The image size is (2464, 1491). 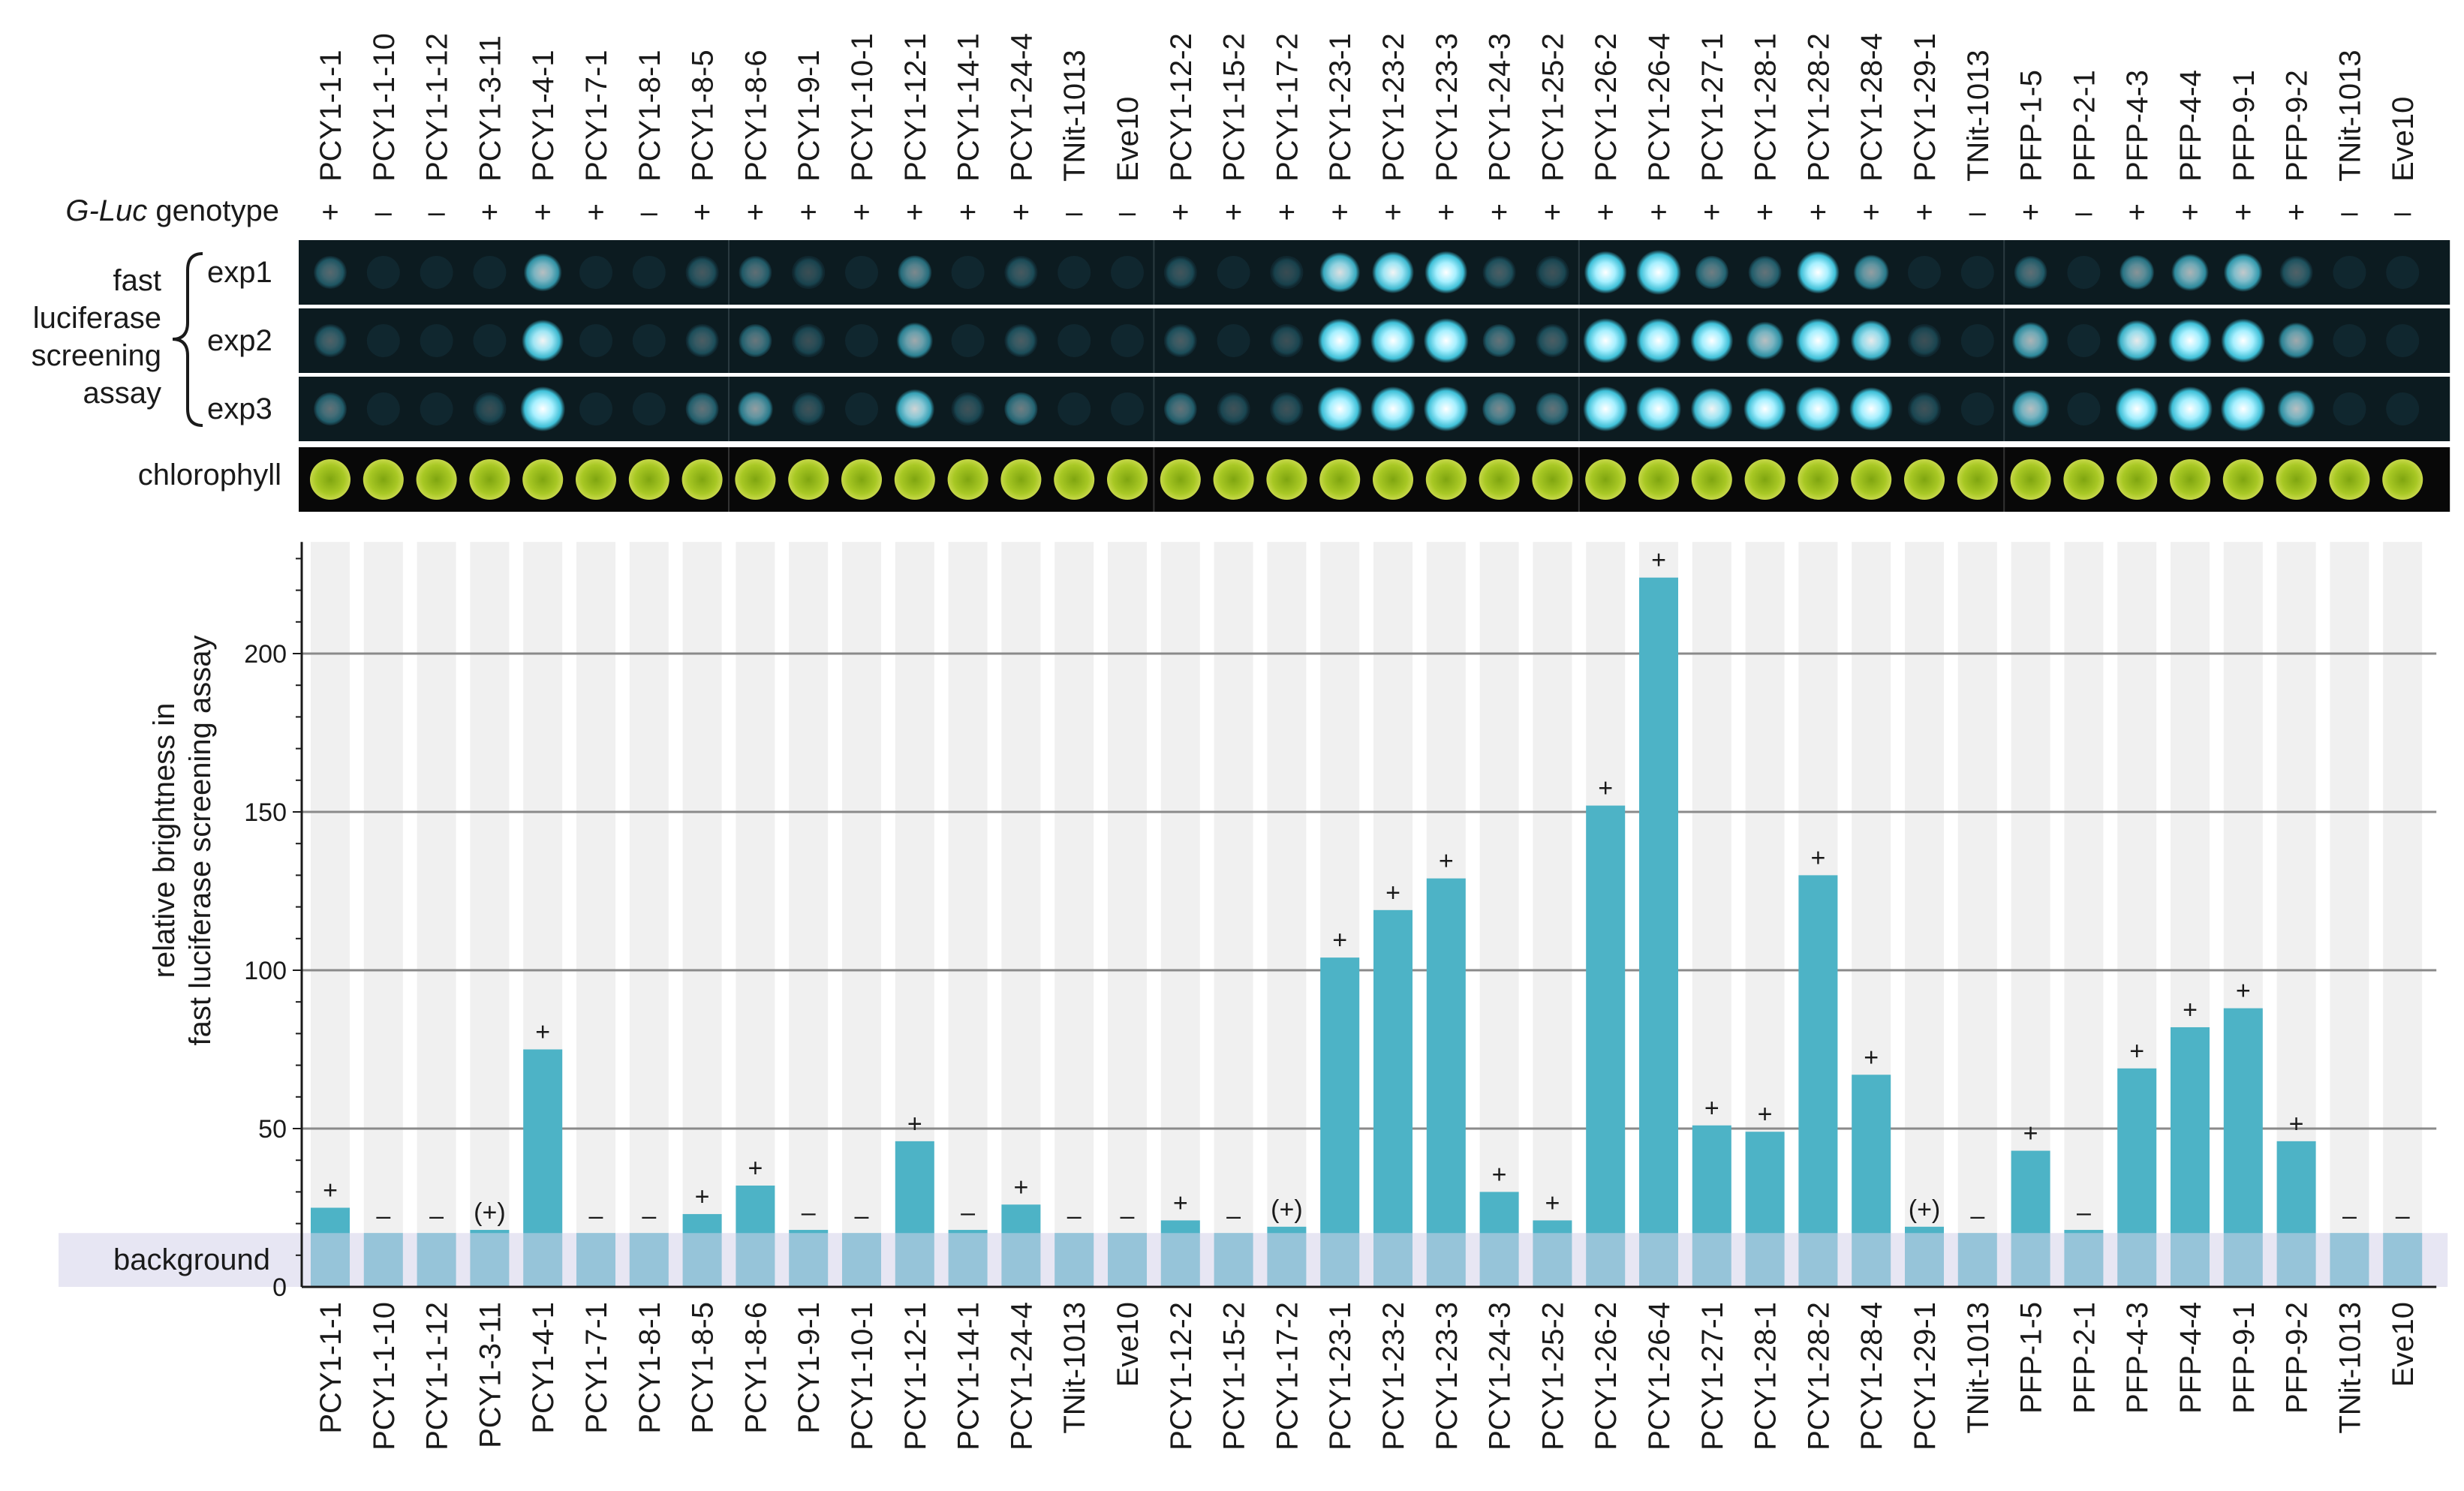 What do you see at coordinates (2403, 139) in the screenshot?
I see `top-category-label: Eve10` at bounding box center [2403, 139].